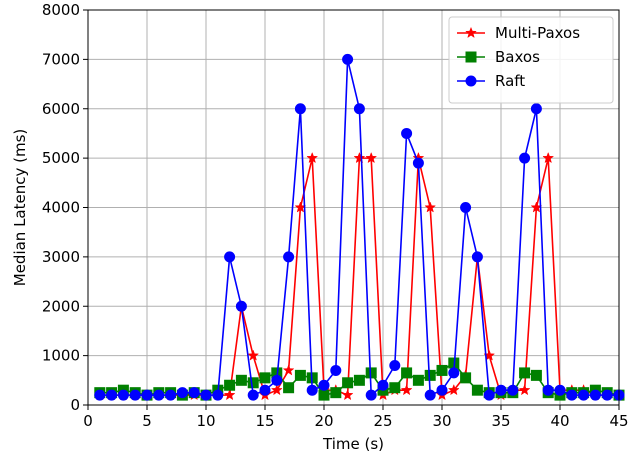 This screenshot has height=457, width=642. What do you see at coordinates (61, 158) in the screenshot?
I see `y-tick-label: 5000` at bounding box center [61, 158].